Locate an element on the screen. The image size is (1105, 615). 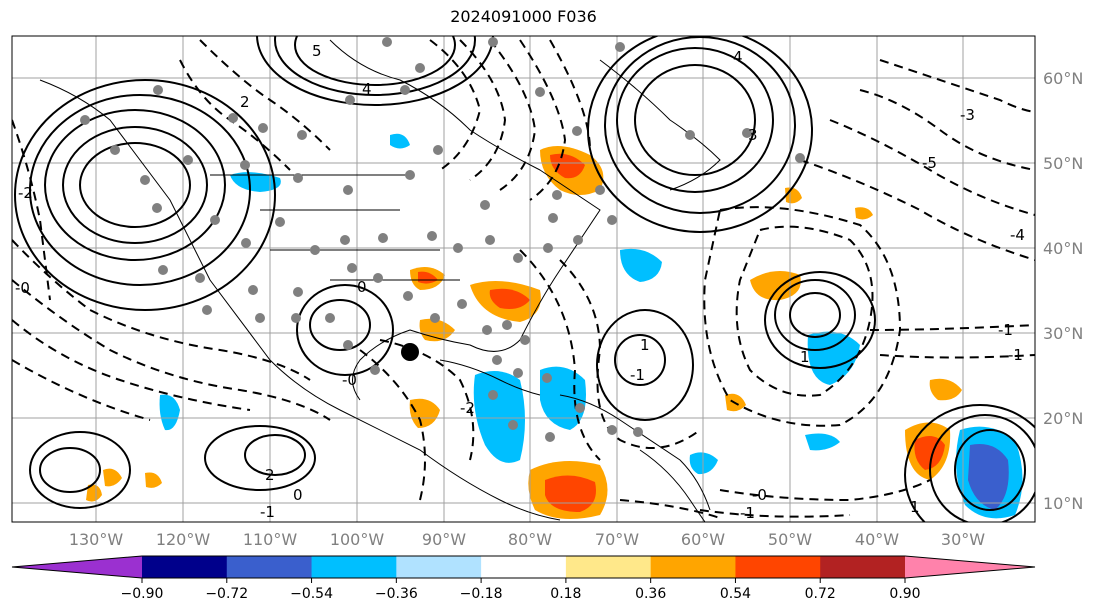
contour-label: 3 is located at coordinates (753, 135).